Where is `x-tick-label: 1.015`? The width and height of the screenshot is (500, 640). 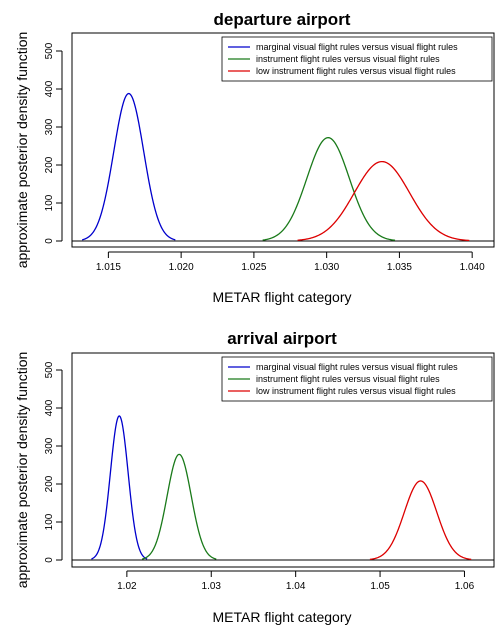
x-tick-label: 1.015 is located at coordinates (108, 267).